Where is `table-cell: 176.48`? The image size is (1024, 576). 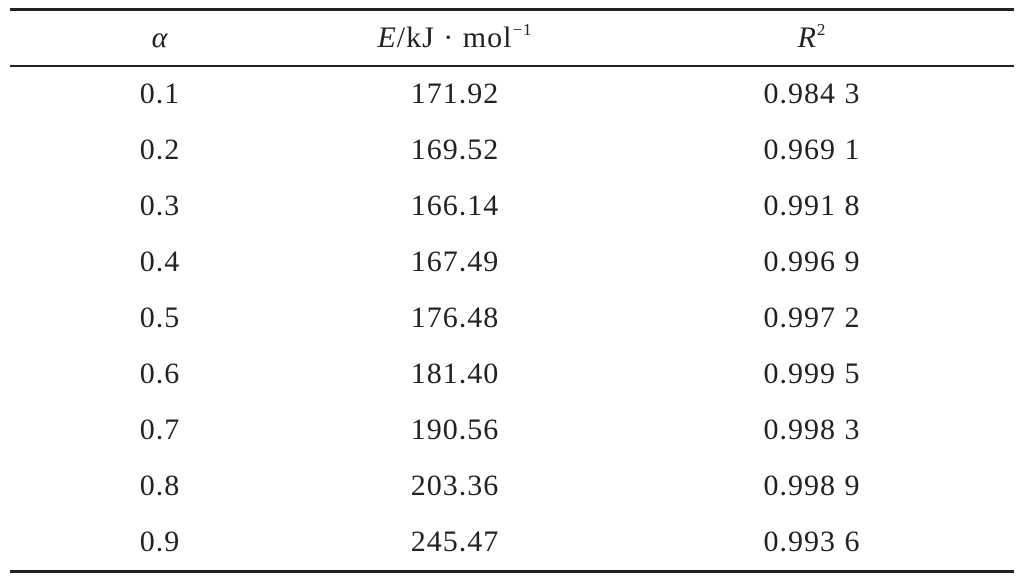 table-cell: 176.48 is located at coordinates (455, 317).